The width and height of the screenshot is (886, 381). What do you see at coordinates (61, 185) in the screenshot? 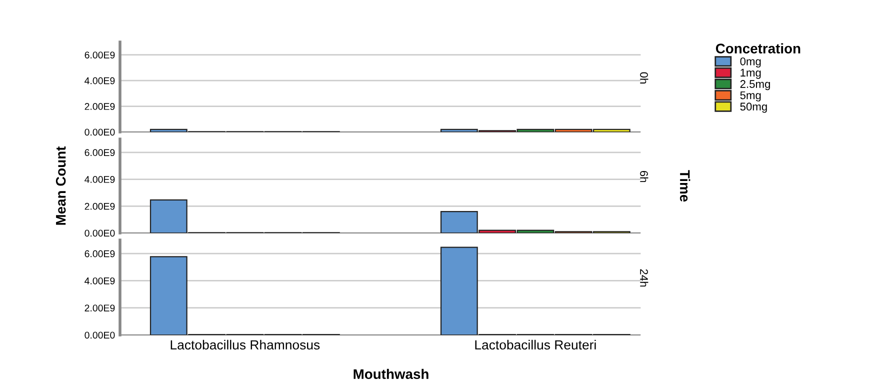
I see `y-axis-title: Mean Count` at bounding box center [61, 185].